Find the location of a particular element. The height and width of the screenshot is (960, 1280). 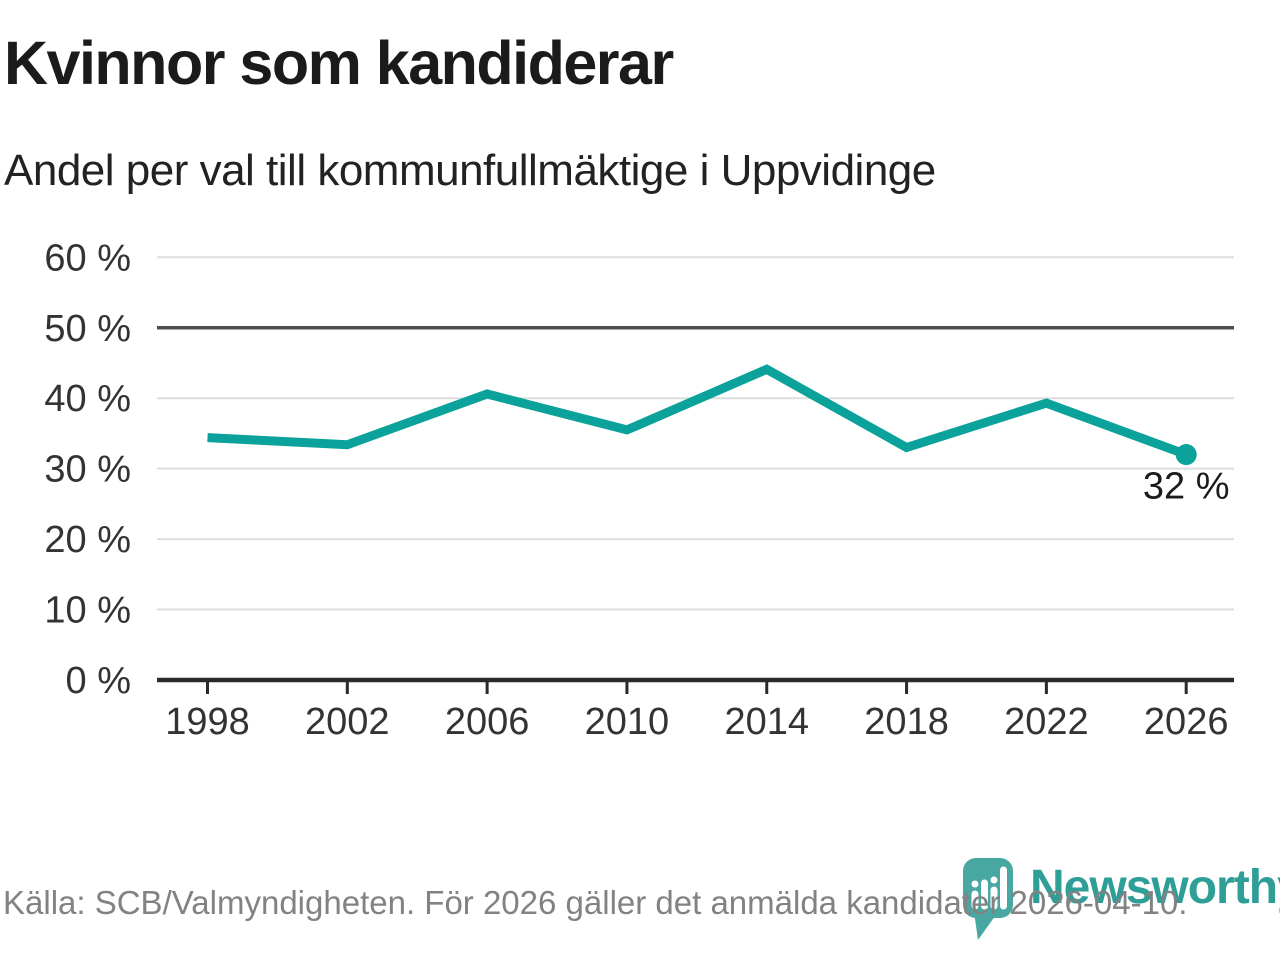

y-tick-label: 40 % is located at coordinates (87, 399).